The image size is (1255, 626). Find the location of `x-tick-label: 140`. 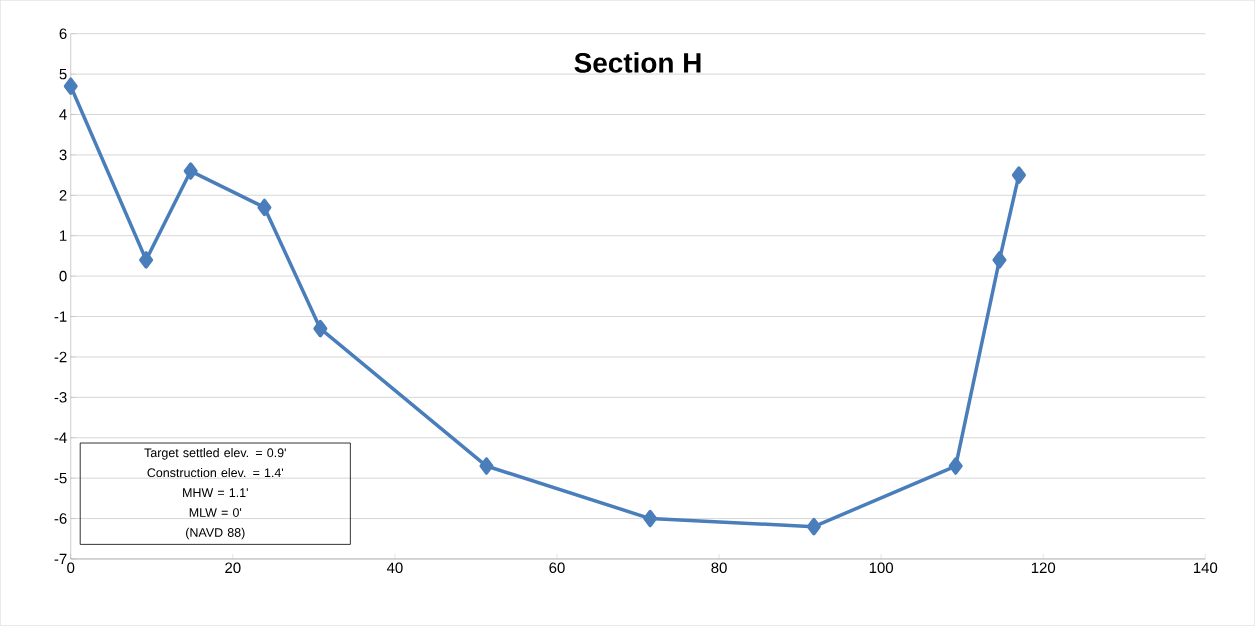

x-tick-label: 140 is located at coordinates (1205, 568).